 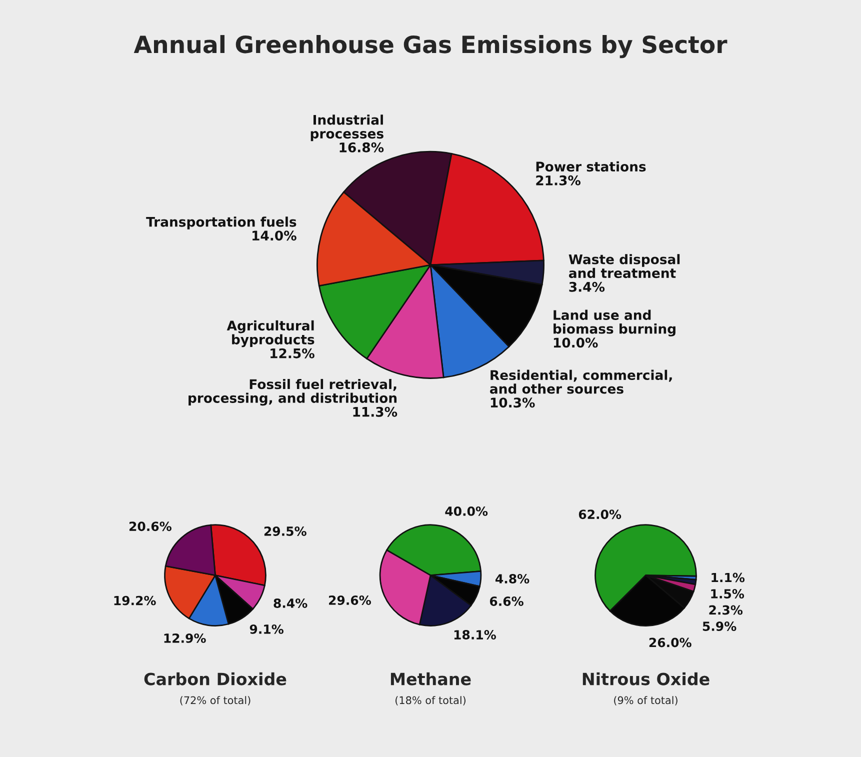 I want to click on data-label: 5.9%, so click(x=719, y=626).